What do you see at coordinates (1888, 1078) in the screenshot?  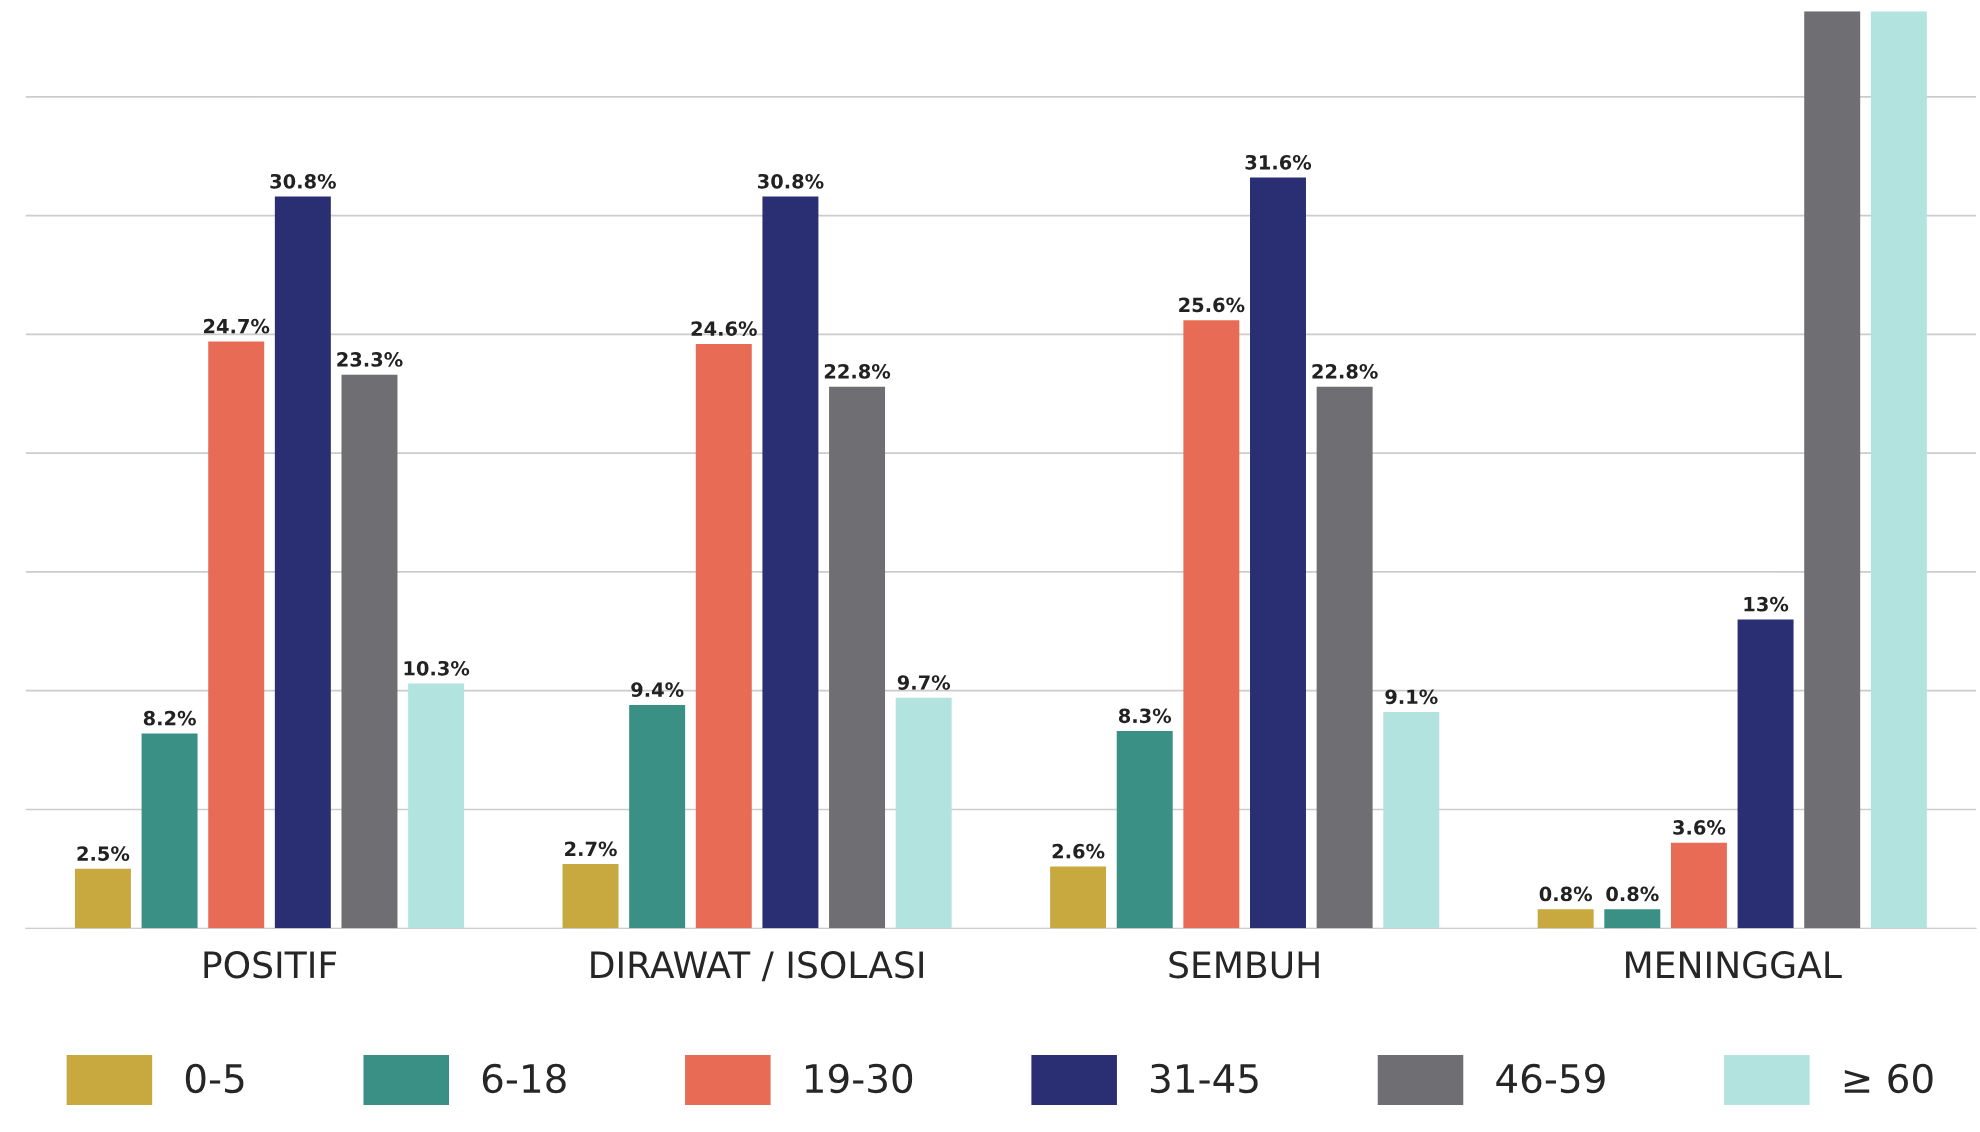 I see `legend-label: ≥ 60` at bounding box center [1888, 1078].